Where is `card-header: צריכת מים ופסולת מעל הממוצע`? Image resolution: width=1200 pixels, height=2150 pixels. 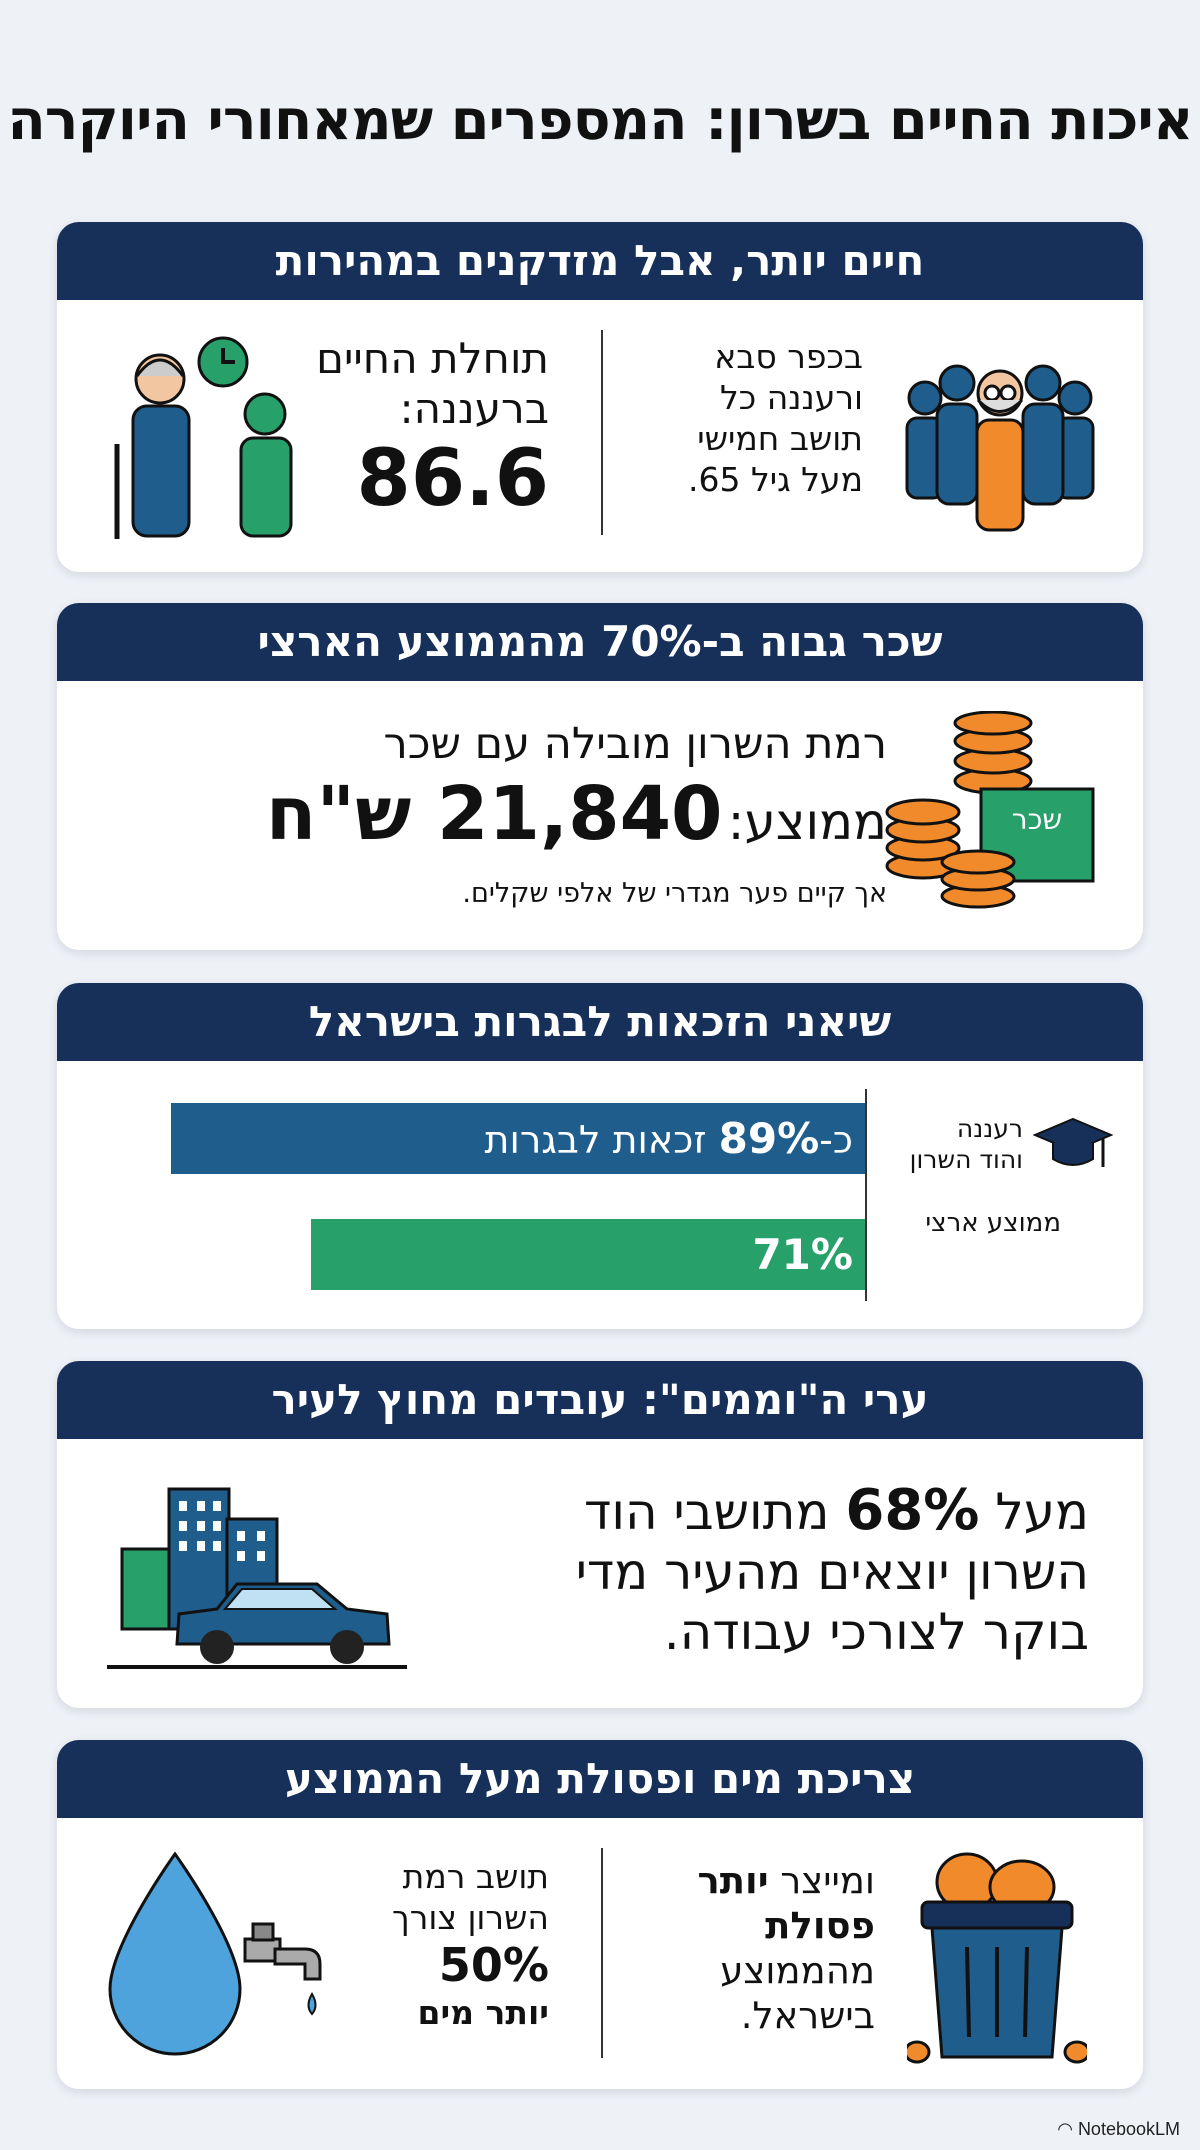
card-header: צריכת מים ופסולת מעל הממוצע is located at coordinates (600, 1779).